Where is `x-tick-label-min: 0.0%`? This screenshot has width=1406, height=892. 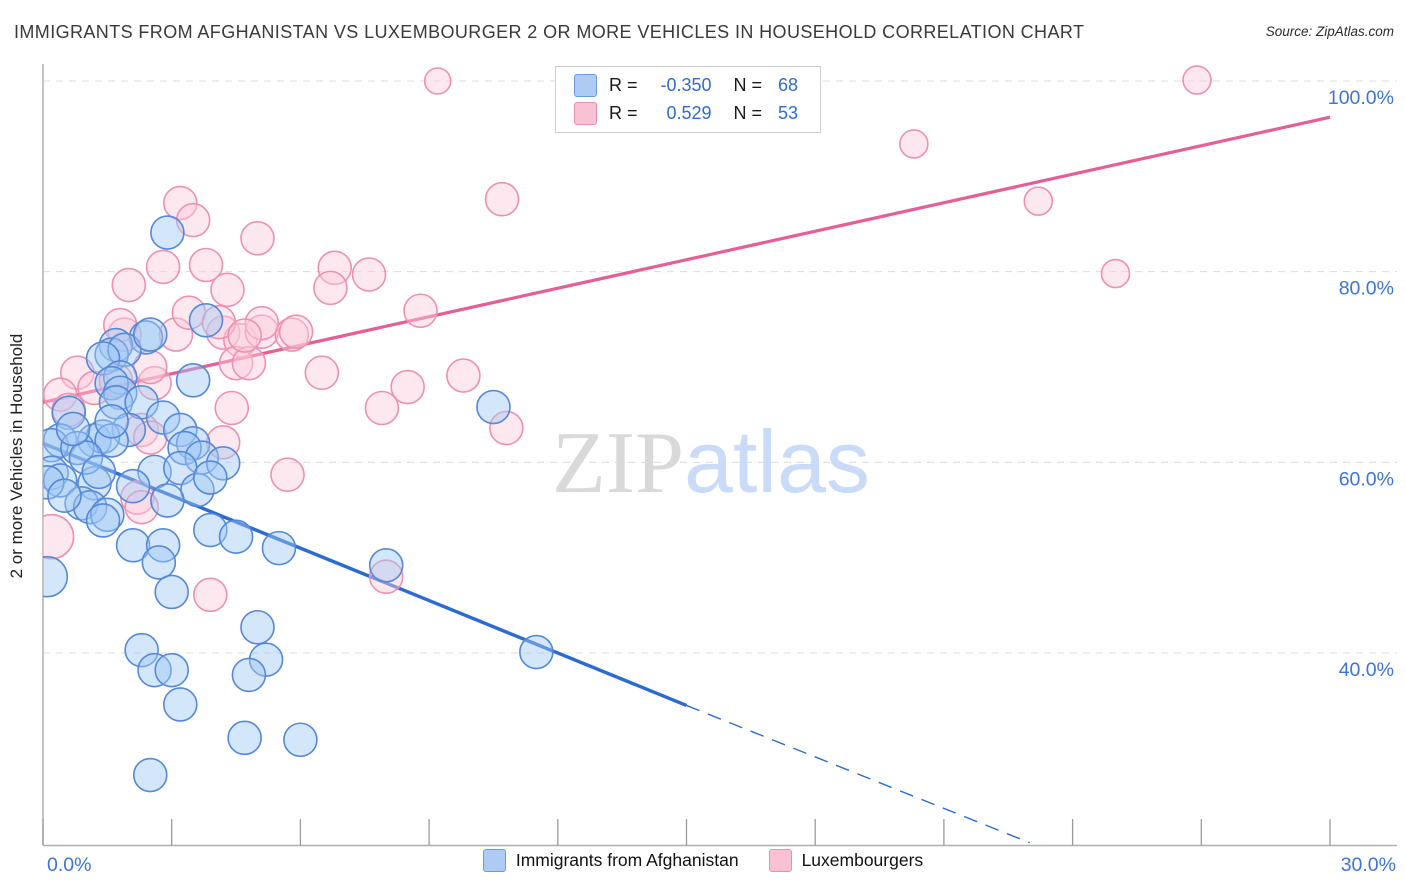 x-tick-label-min: 0.0% is located at coordinates (69, 865).